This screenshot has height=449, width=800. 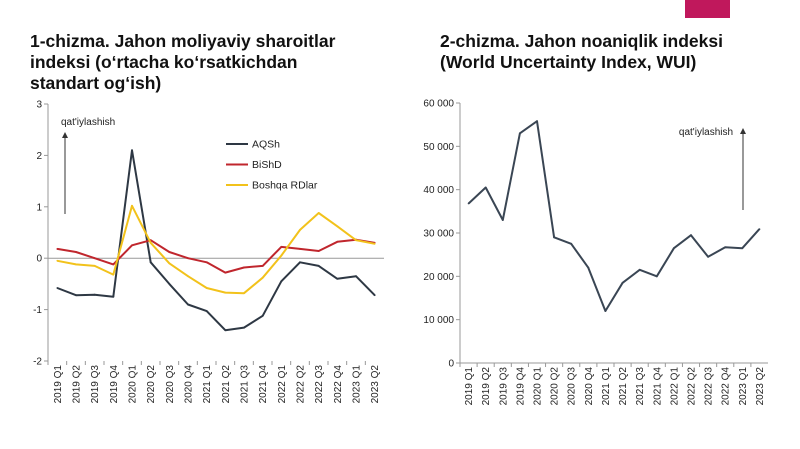 I want to click on y-tick-label: 50 000, so click(x=438, y=147).